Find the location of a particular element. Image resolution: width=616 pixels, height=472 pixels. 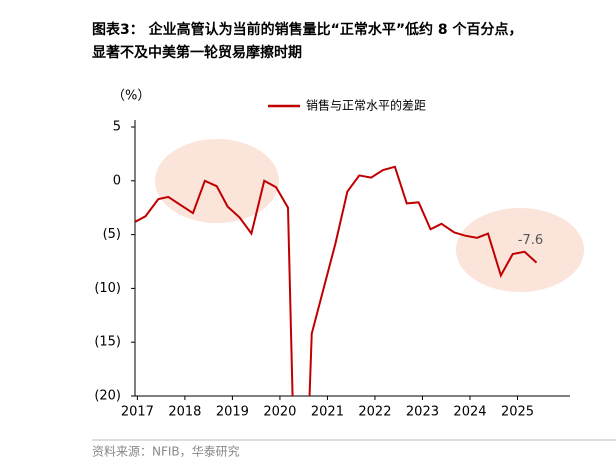

x-tick-label: 2018 is located at coordinates (184, 412).